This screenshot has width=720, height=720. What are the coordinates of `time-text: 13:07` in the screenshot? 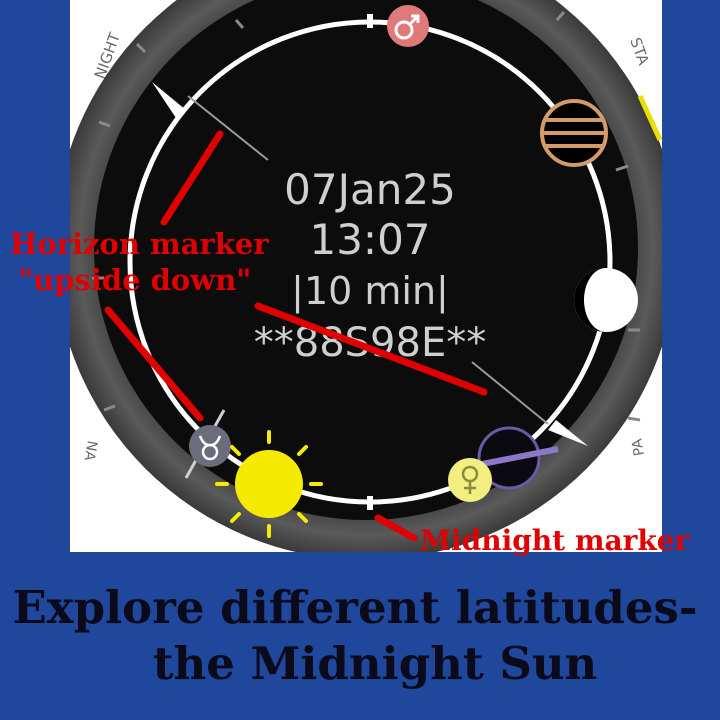 It's located at (369, 239).